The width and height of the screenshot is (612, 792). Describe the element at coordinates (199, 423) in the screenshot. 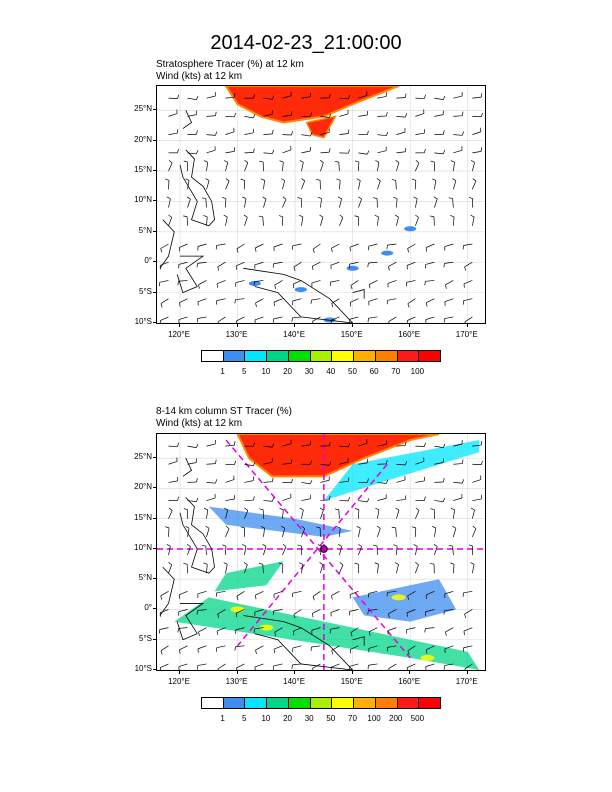

I see `panel2-title-line2: Wind (kts) at 12 km` at that location.